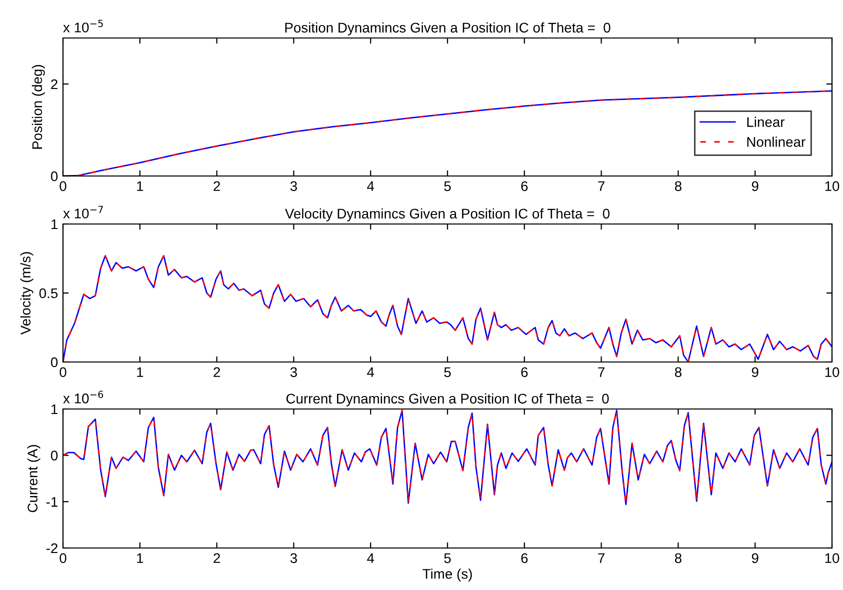 The image size is (843, 590). Describe the element at coordinates (83, 212) in the screenshot. I see `text: x 10$^{−7}$` at that location.